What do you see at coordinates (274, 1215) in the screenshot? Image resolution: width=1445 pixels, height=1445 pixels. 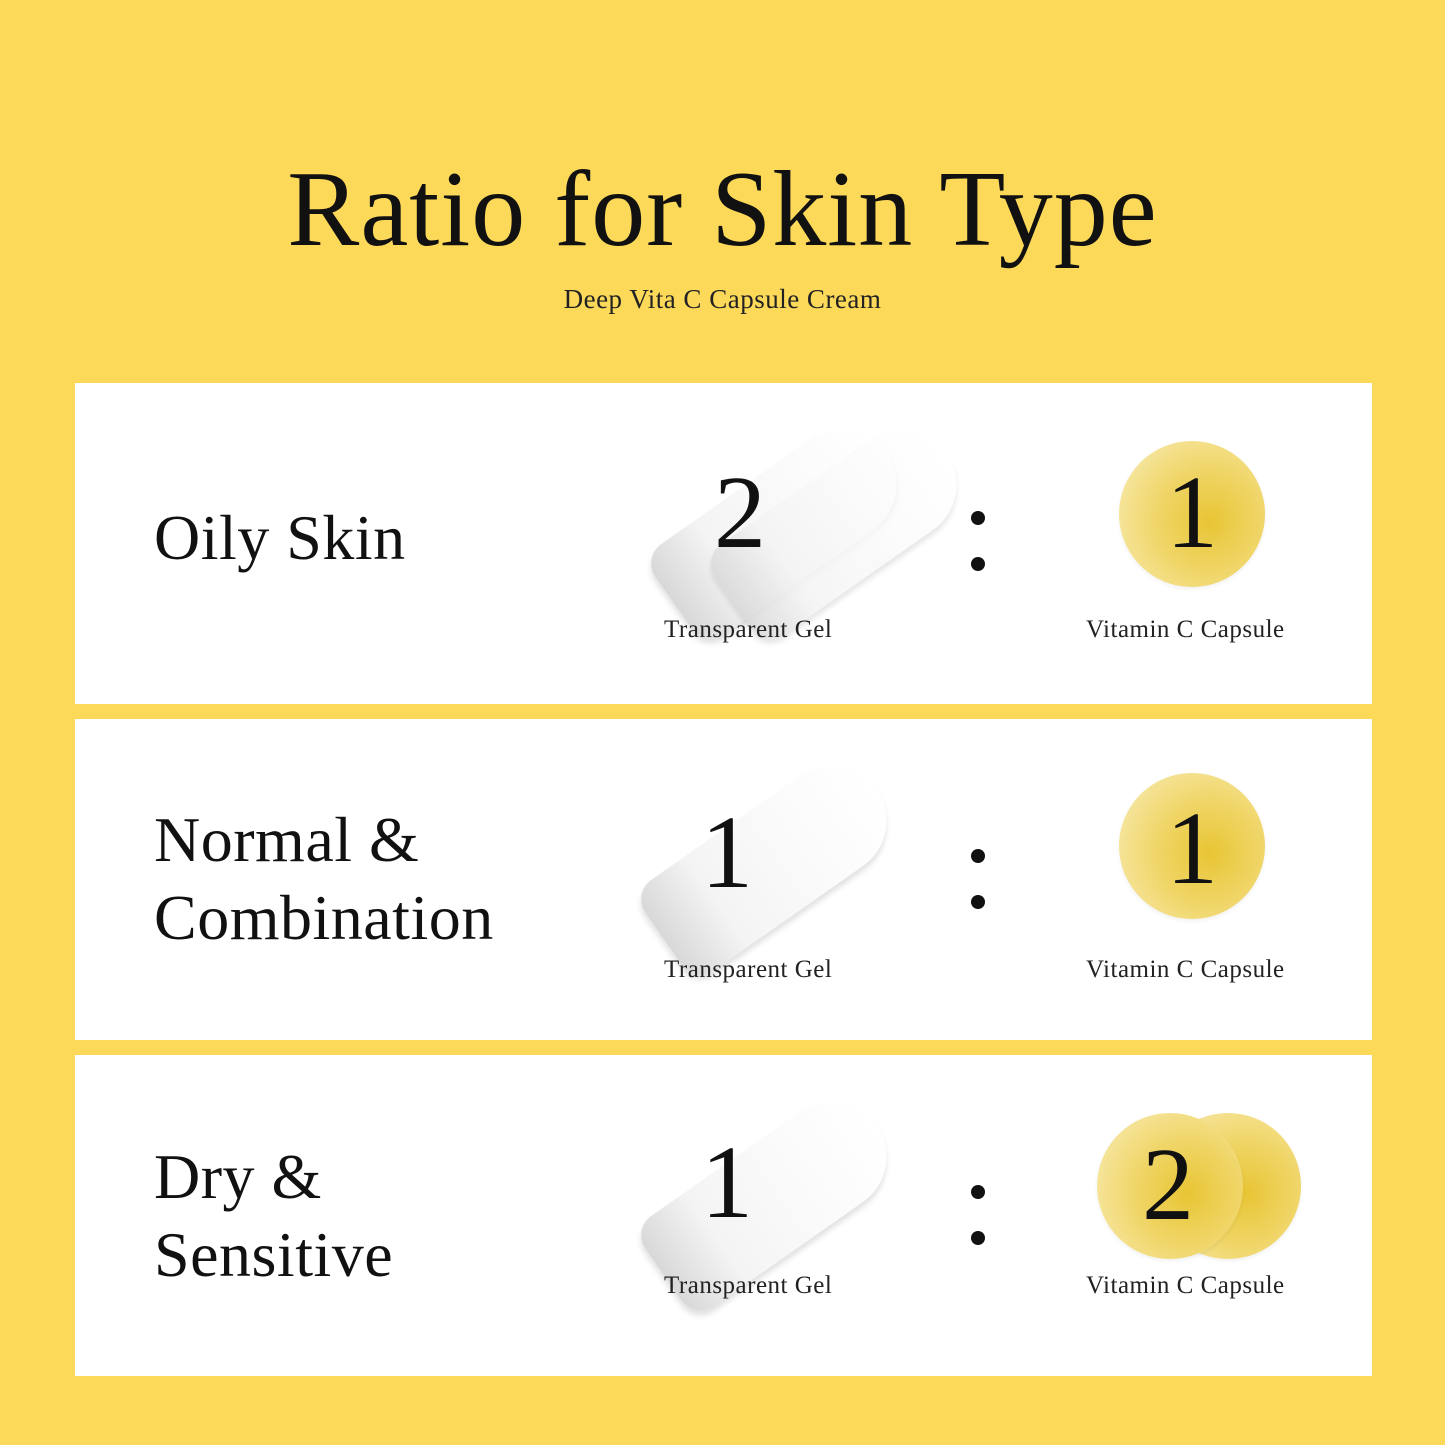 I see `skin-type-label: Dry & Sensitive` at bounding box center [274, 1215].